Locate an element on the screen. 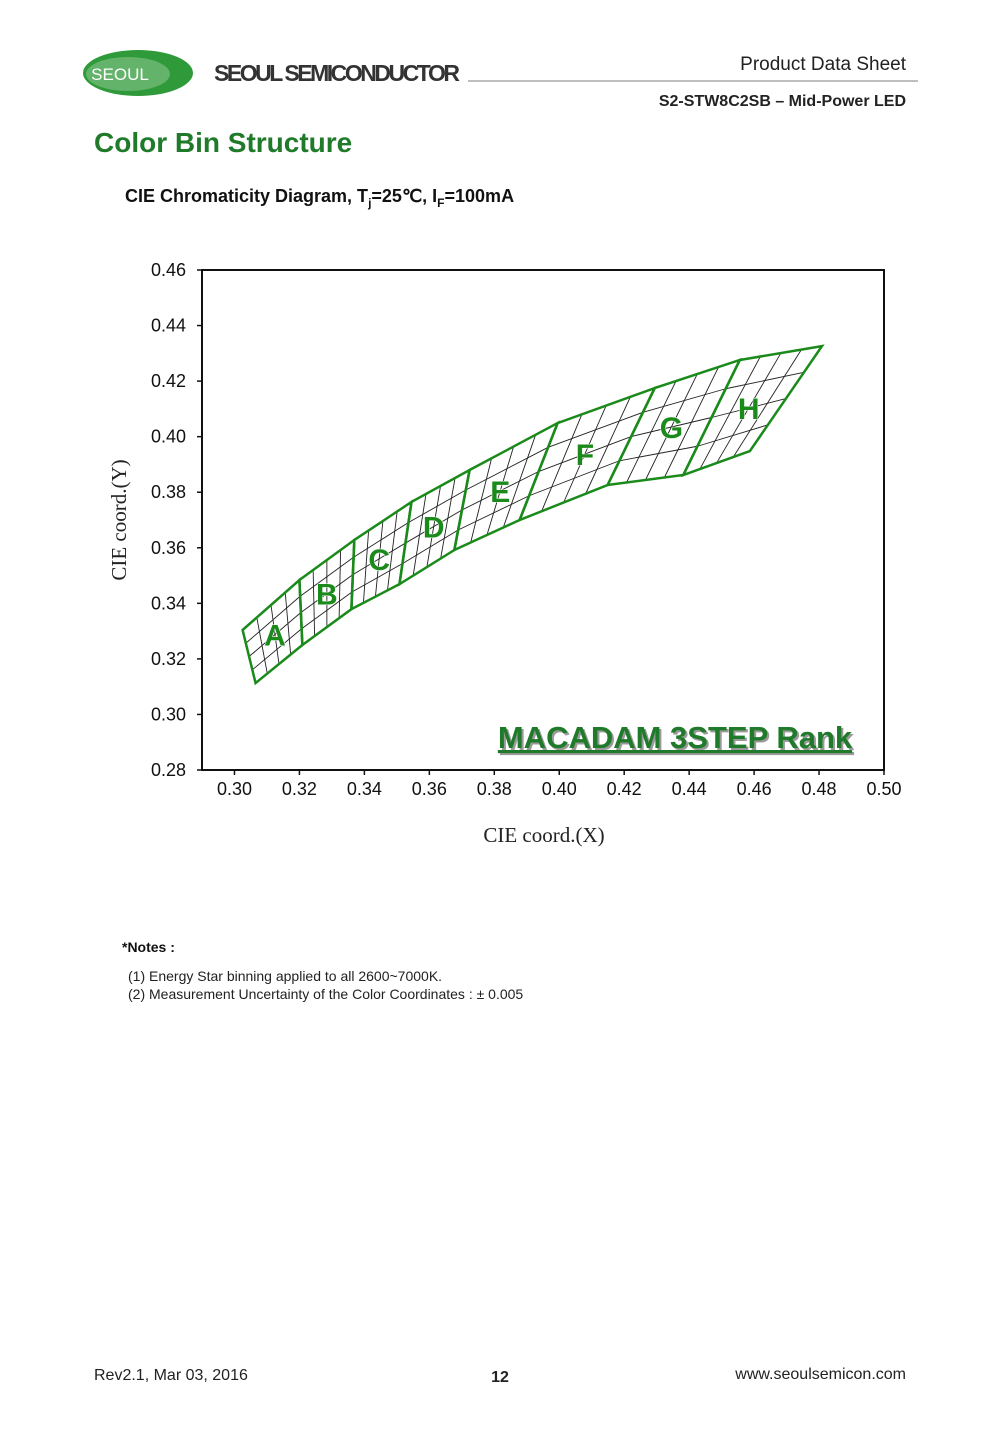 Image resolution: width=1000 pixels, height=1444 pixels. footer-website: www.seoulsemicon.com is located at coordinates (820, 1374).